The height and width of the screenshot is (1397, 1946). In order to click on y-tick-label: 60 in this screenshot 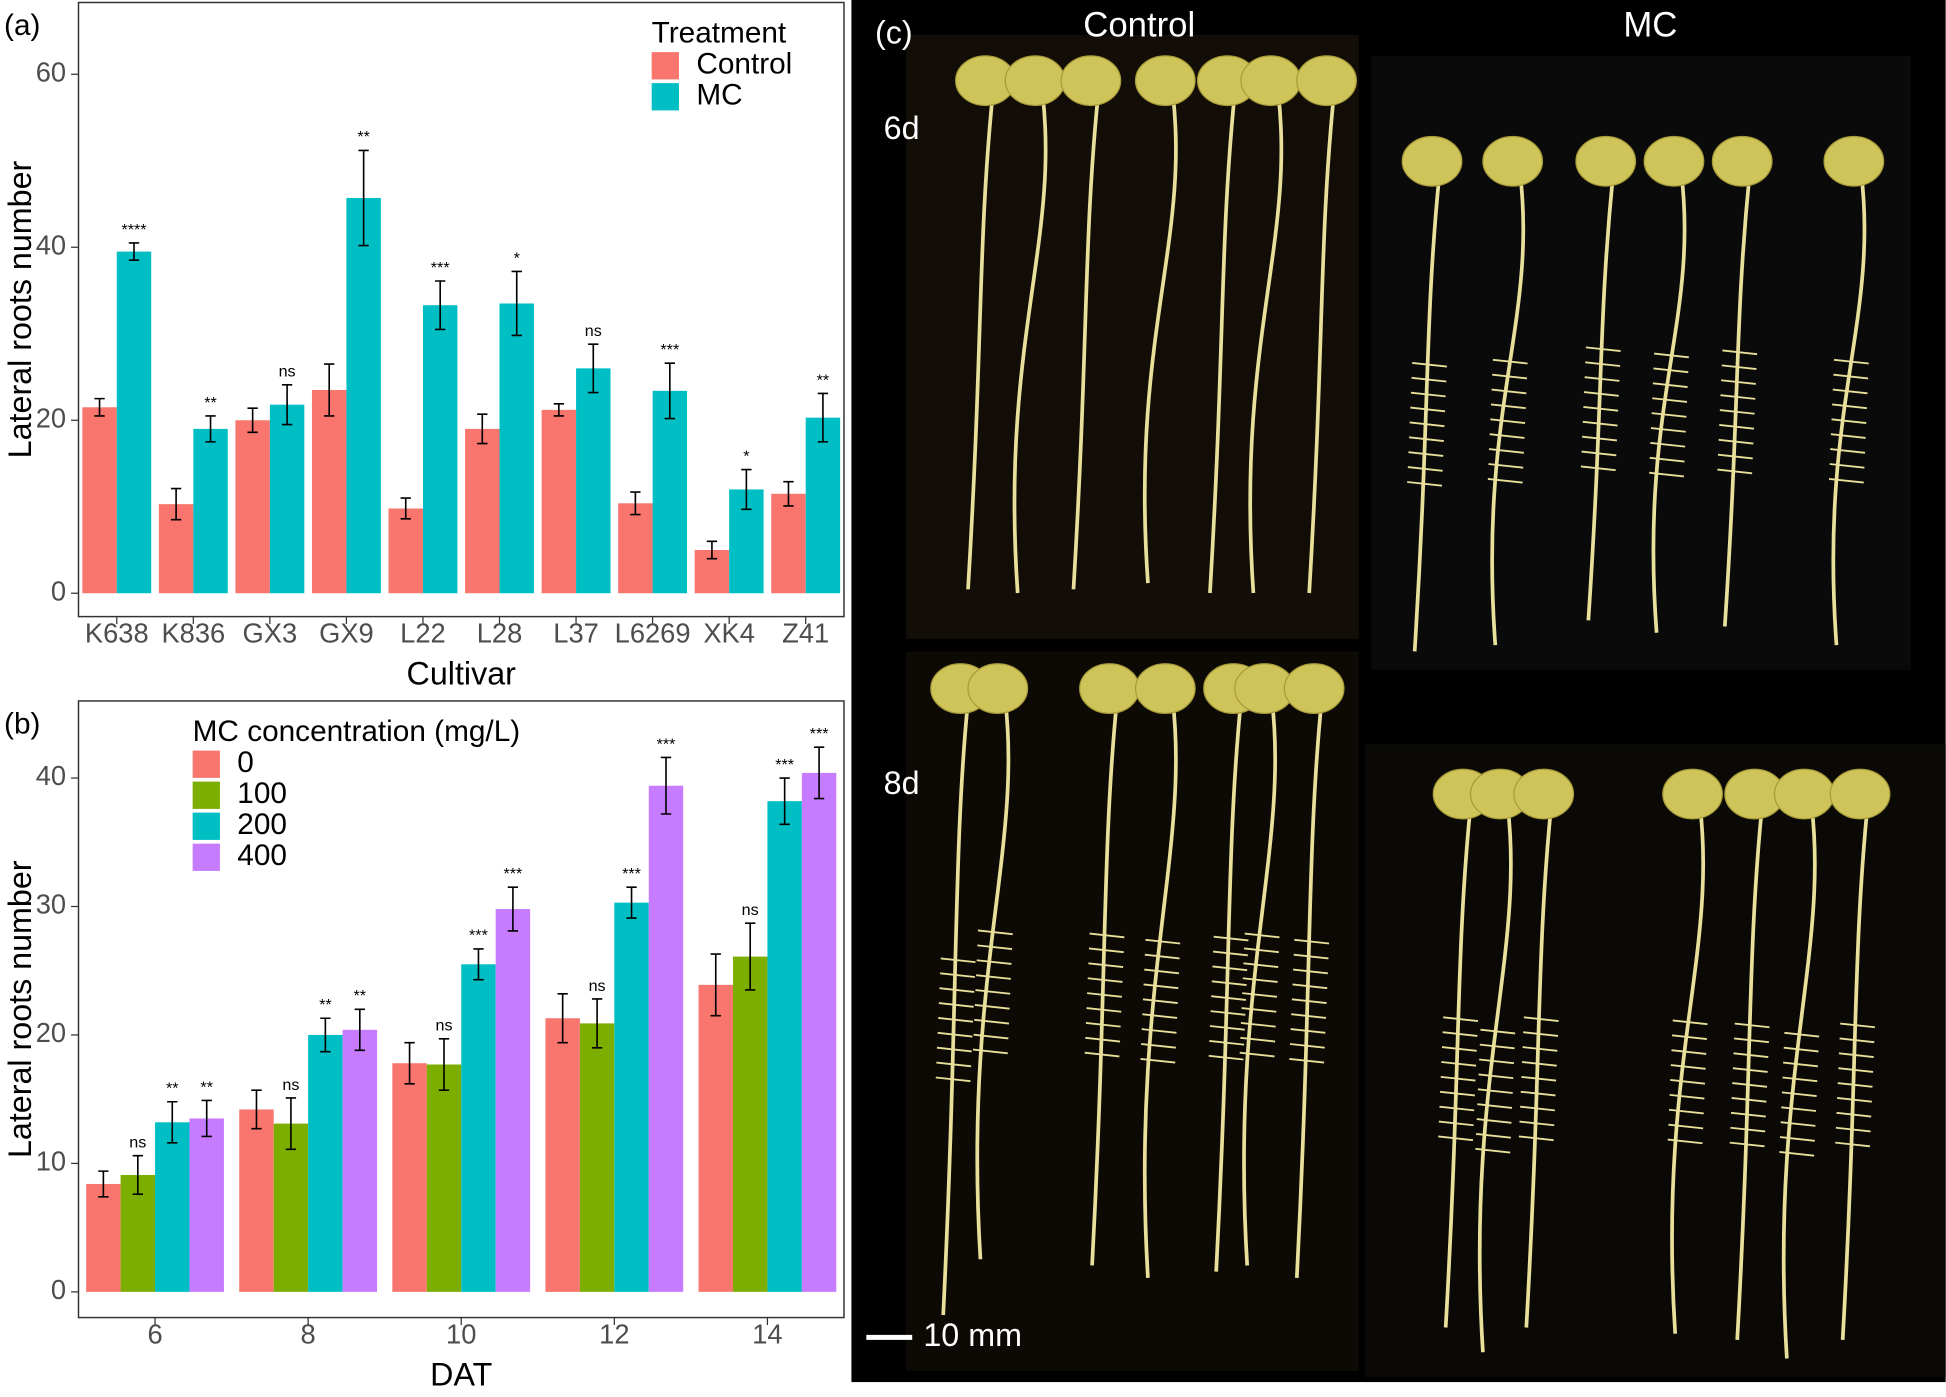, I will do `click(51, 71)`.